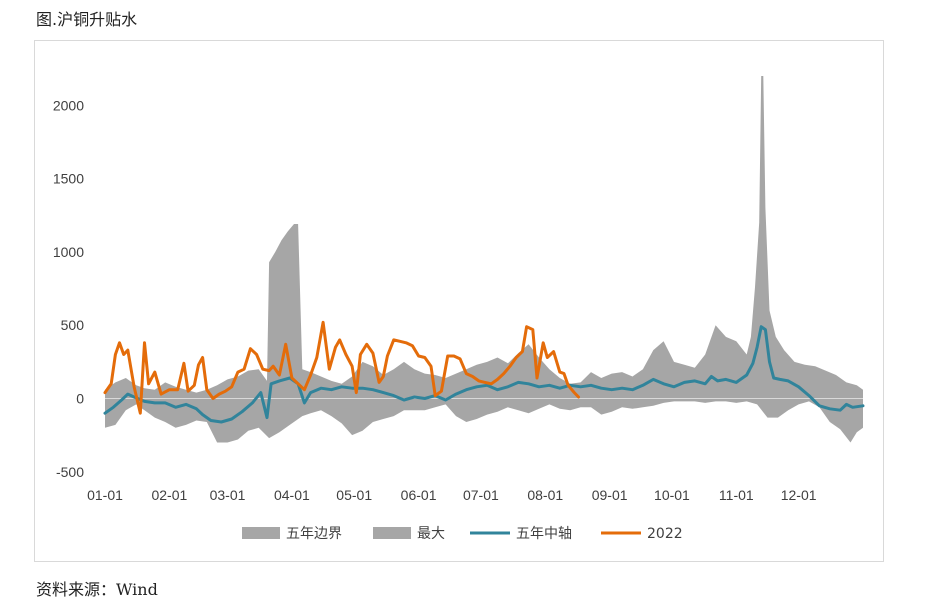  Describe the element at coordinates (105, 495) in the screenshot. I see `x-tick-label: 01-01` at that location.